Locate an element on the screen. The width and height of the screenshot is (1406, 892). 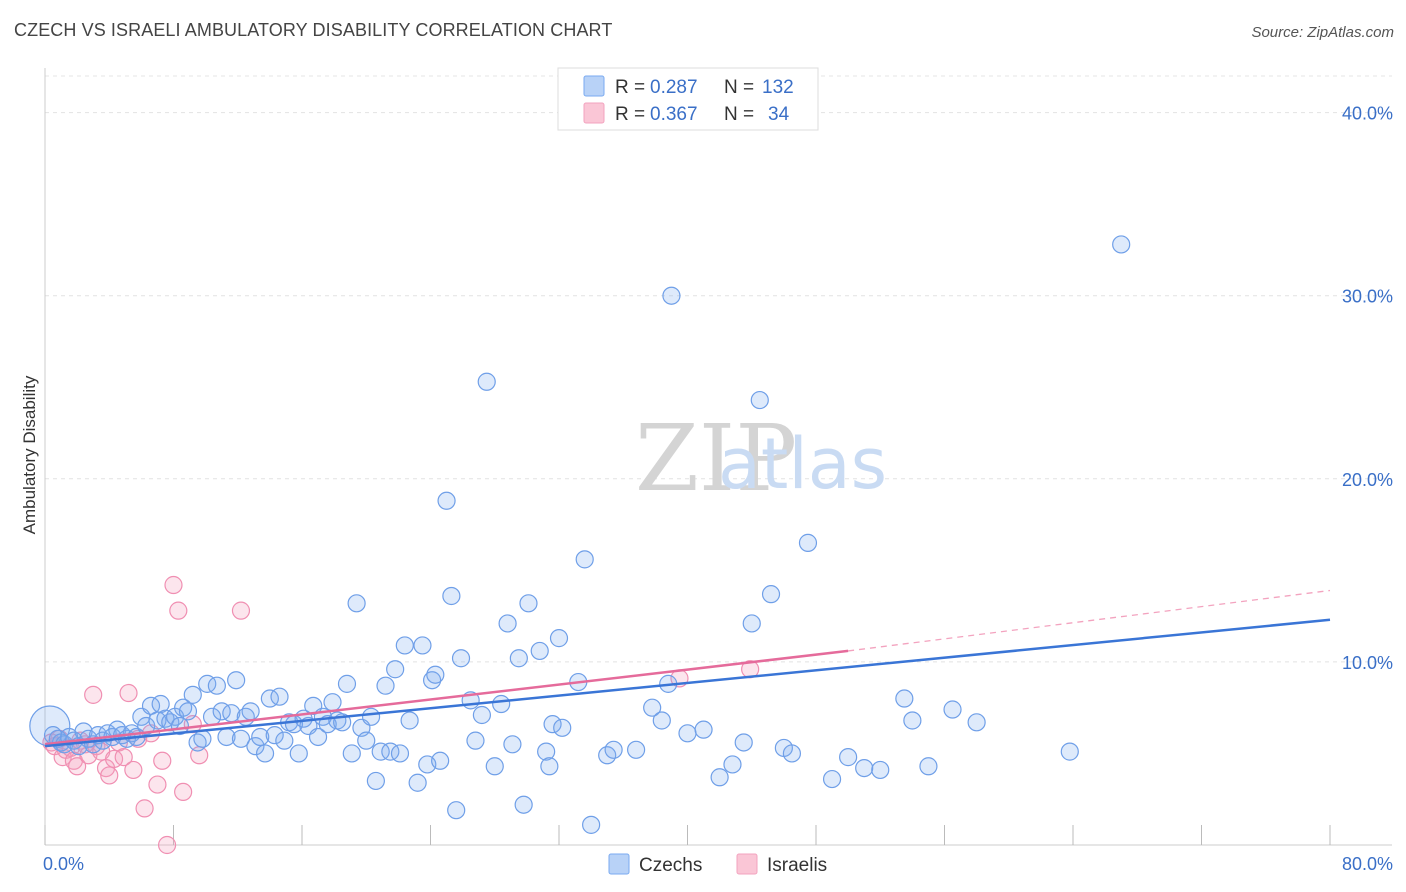
legend-r-label-israelis: R = is located at coordinates (630, 114).